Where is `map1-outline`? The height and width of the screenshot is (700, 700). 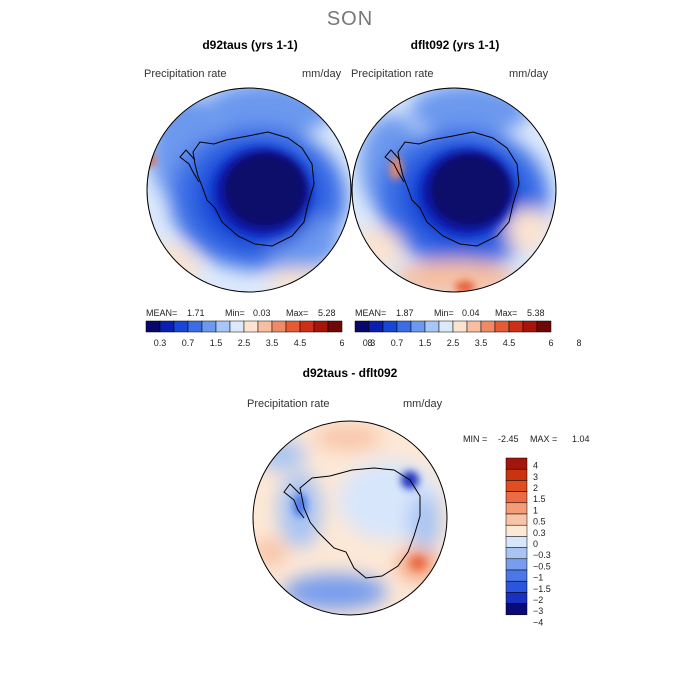 map1-outline is located at coordinates (249, 190).